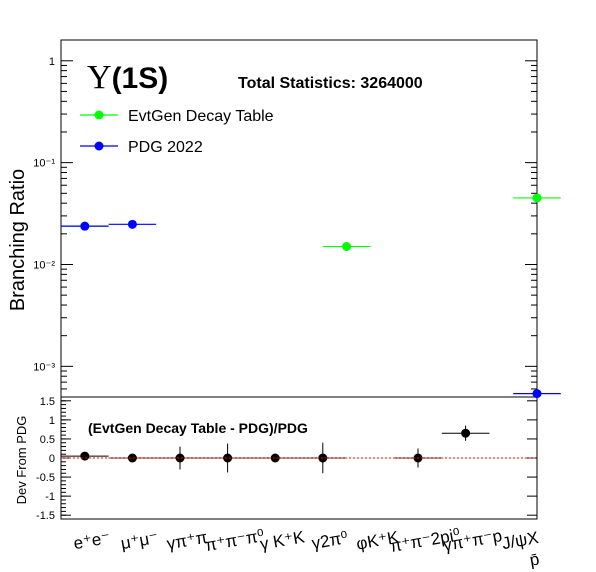  I want to click on top-tick-label: 1, so click(52, 62).